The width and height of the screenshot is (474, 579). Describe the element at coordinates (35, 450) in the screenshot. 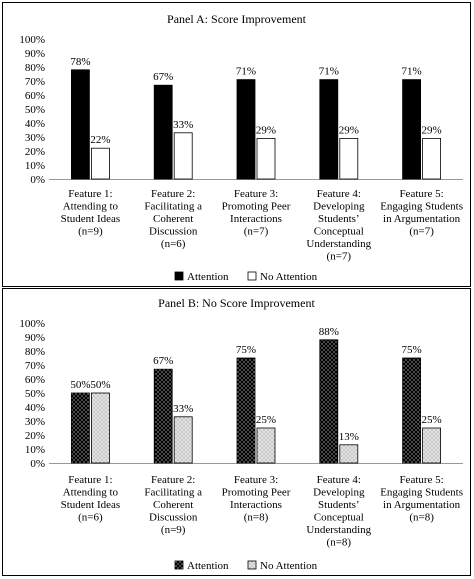

I see `y-tick-label: 10%` at that location.